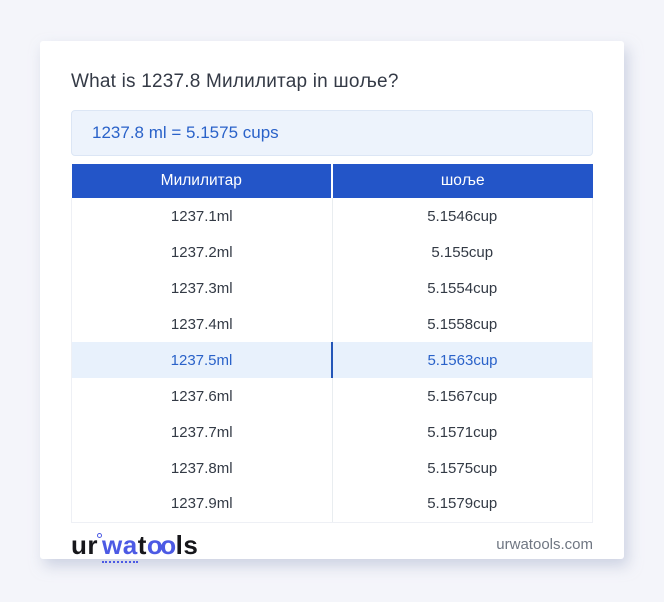  I want to click on domain-text: urwatools.com, so click(544, 544).